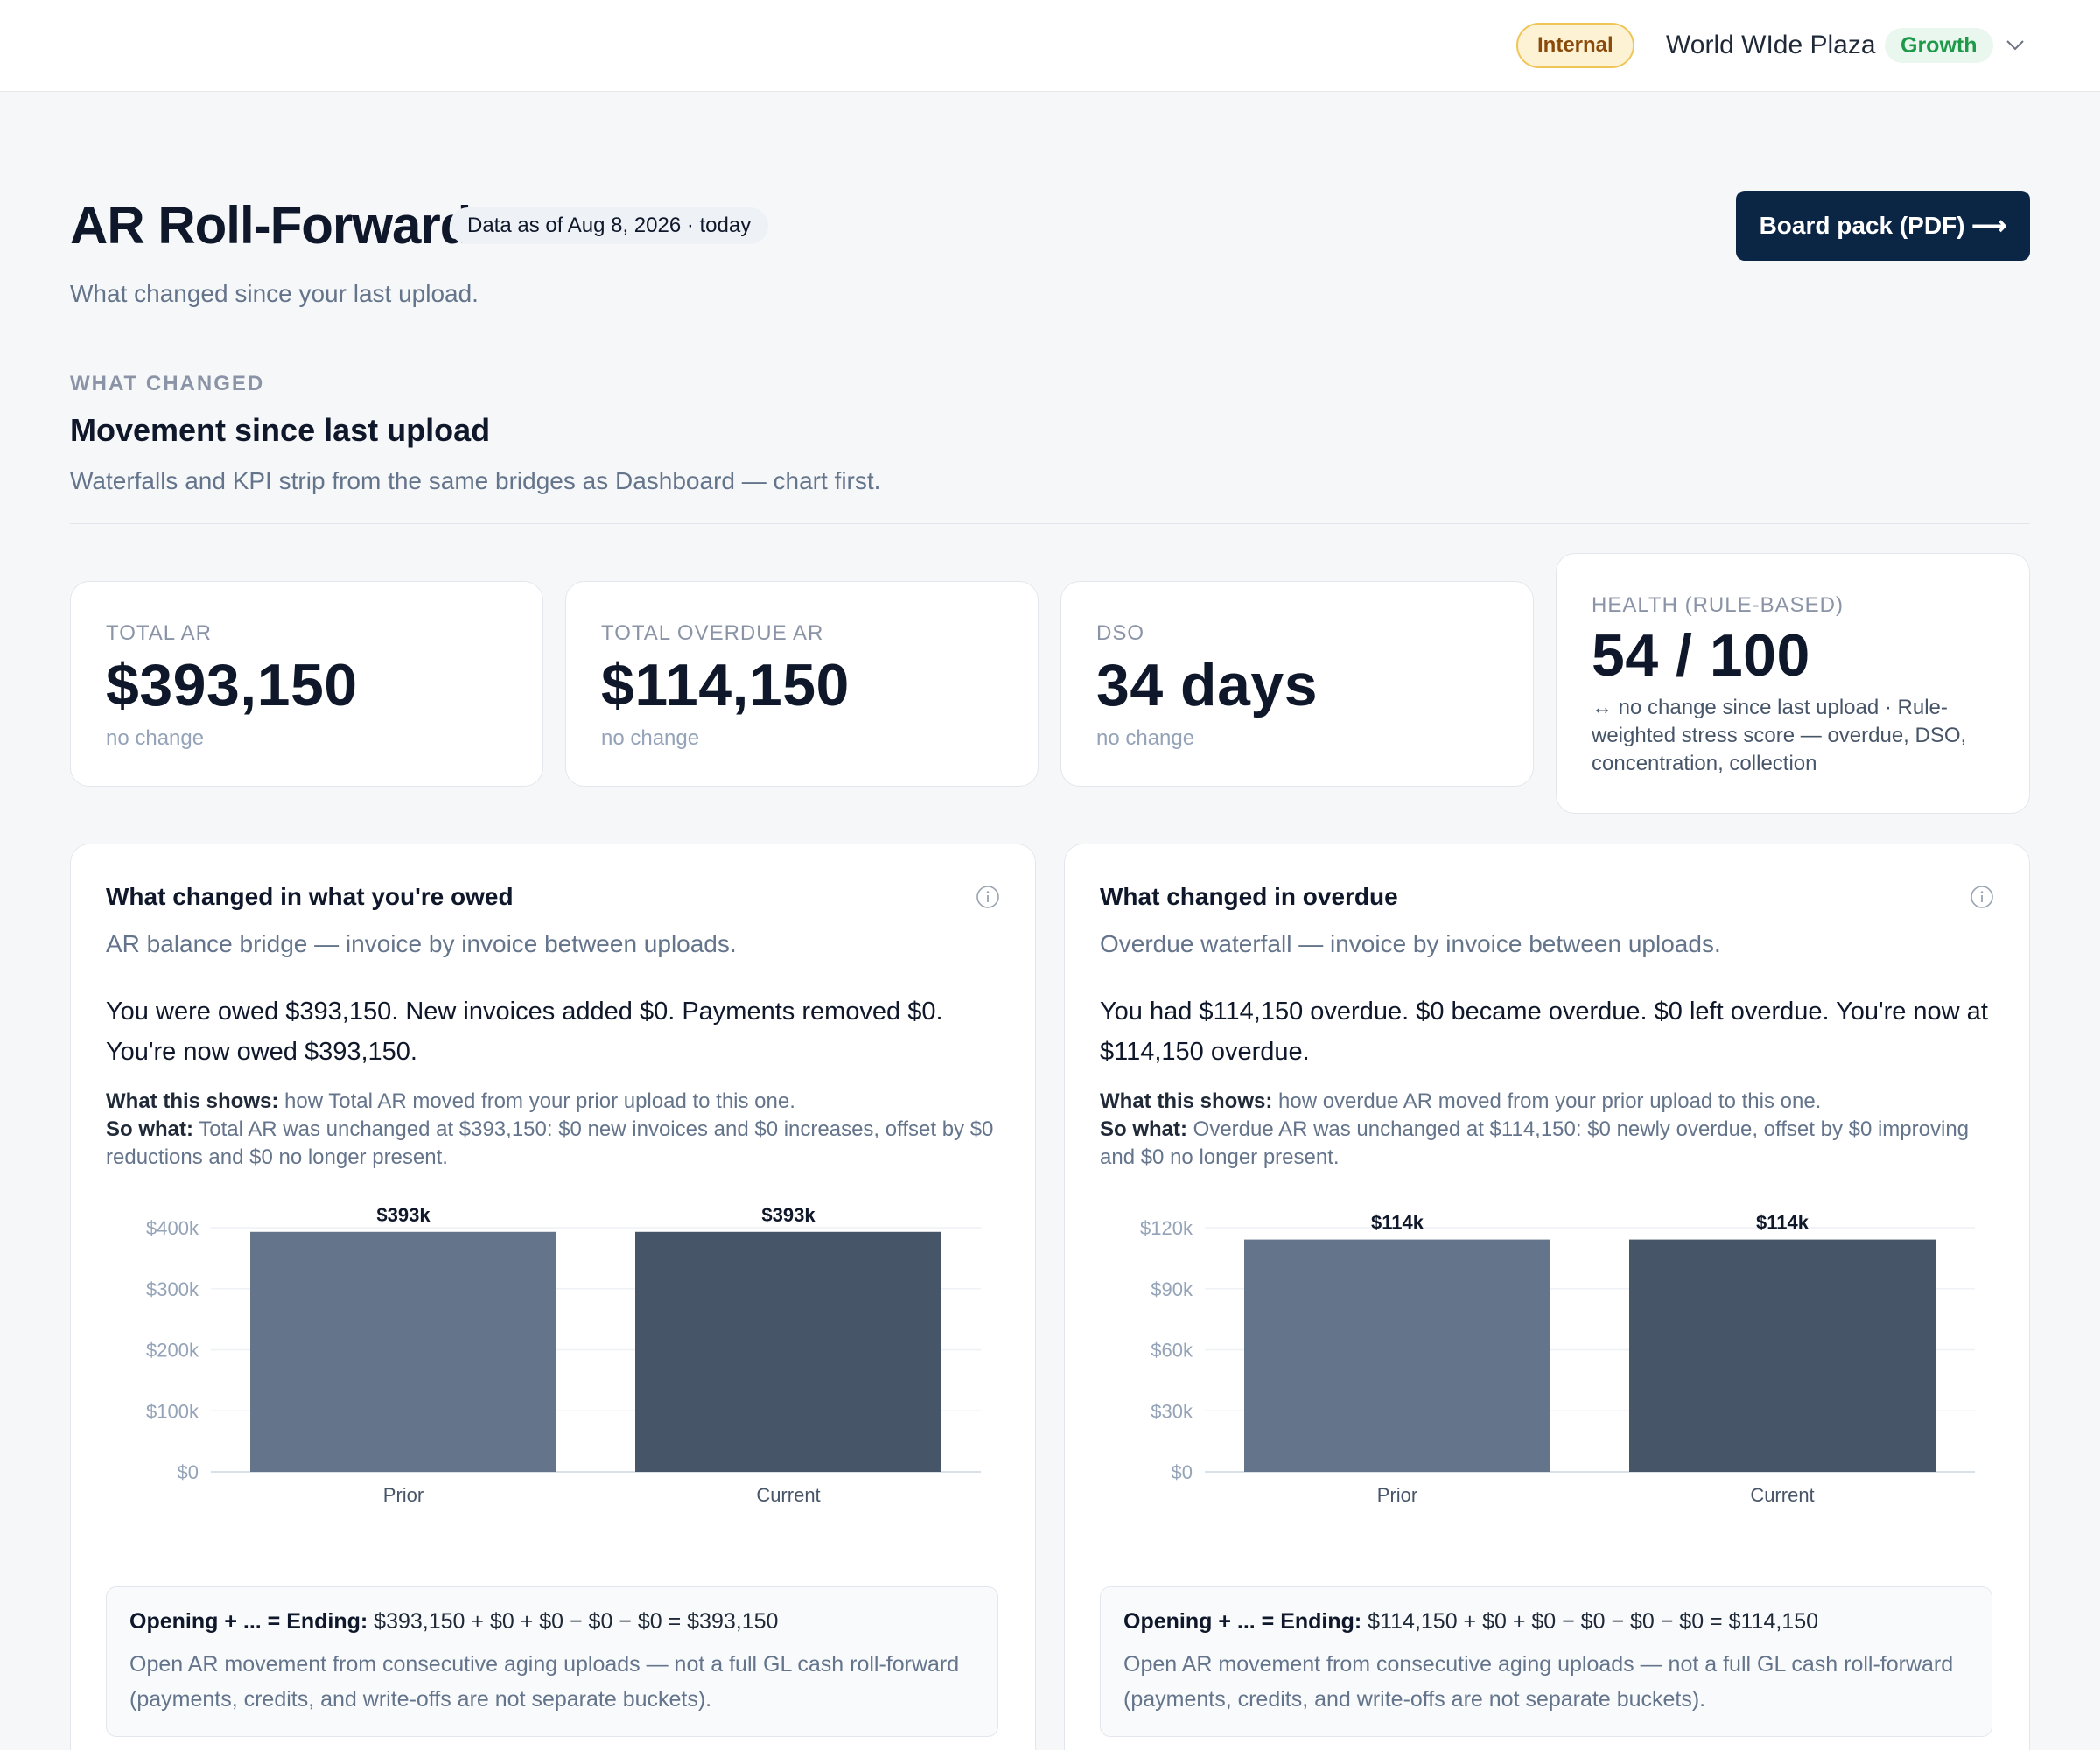 This screenshot has height=1750, width=2100. Describe the element at coordinates (573, 1621) in the screenshot. I see `formula-text: $393,150 + $0 + $0 − $0 − $0 = $393,150` at that location.